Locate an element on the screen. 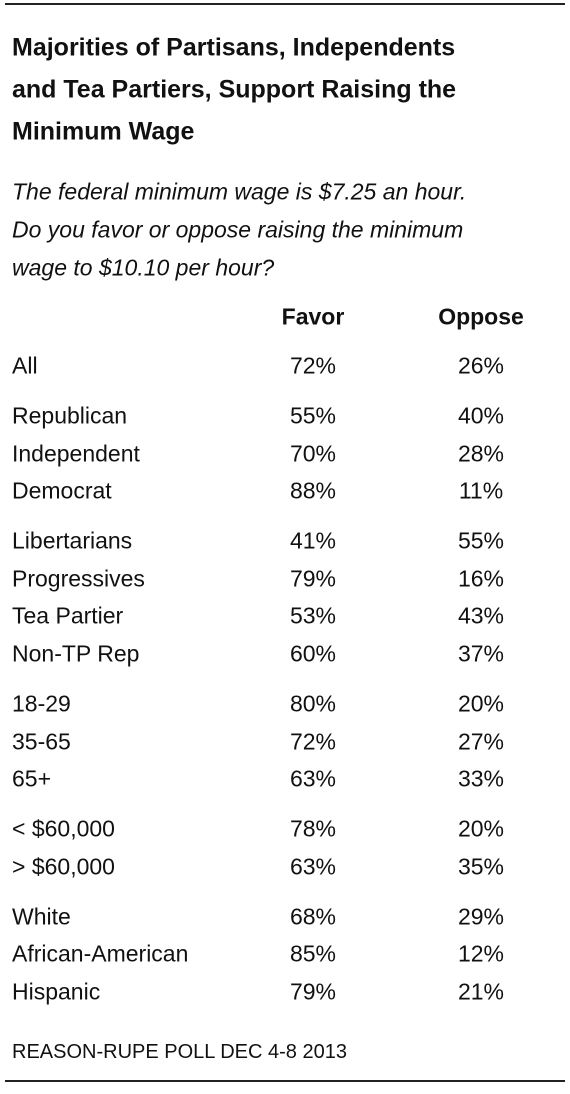  subtitle-line: wage to $10.10 per hour? is located at coordinates (143, 267).